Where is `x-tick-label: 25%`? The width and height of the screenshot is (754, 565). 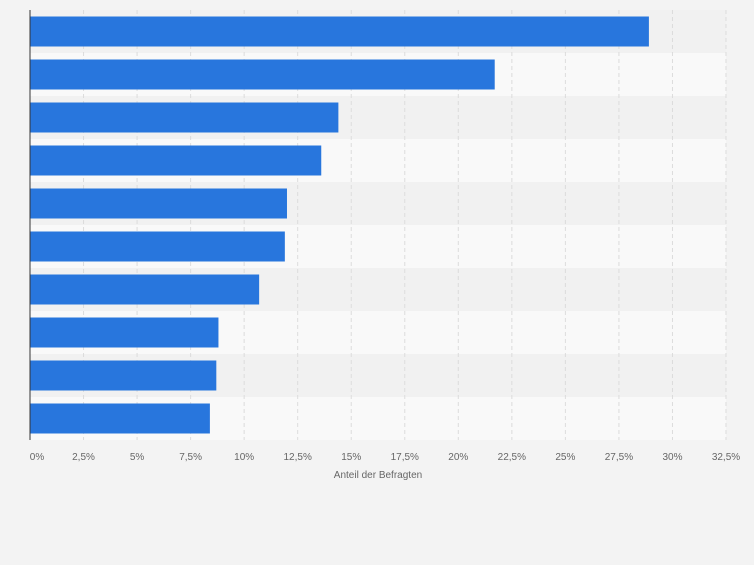 x-tick-label: 25% is located at coordinates (565, 457).